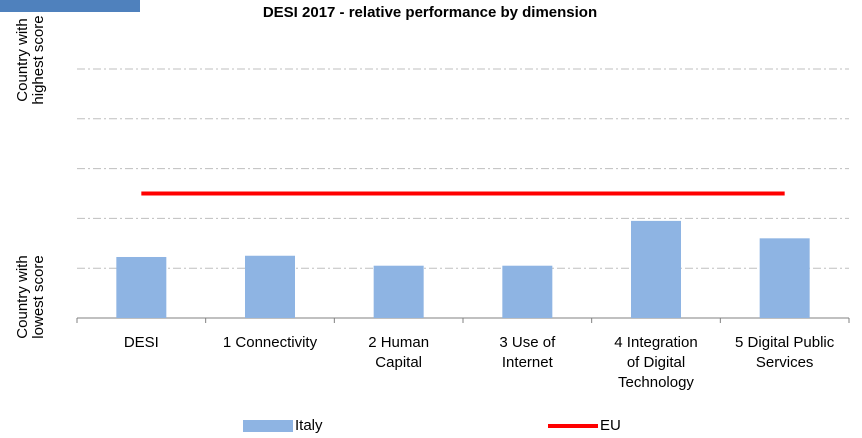  I want to click on legend-label: EU, so click(610, 425).